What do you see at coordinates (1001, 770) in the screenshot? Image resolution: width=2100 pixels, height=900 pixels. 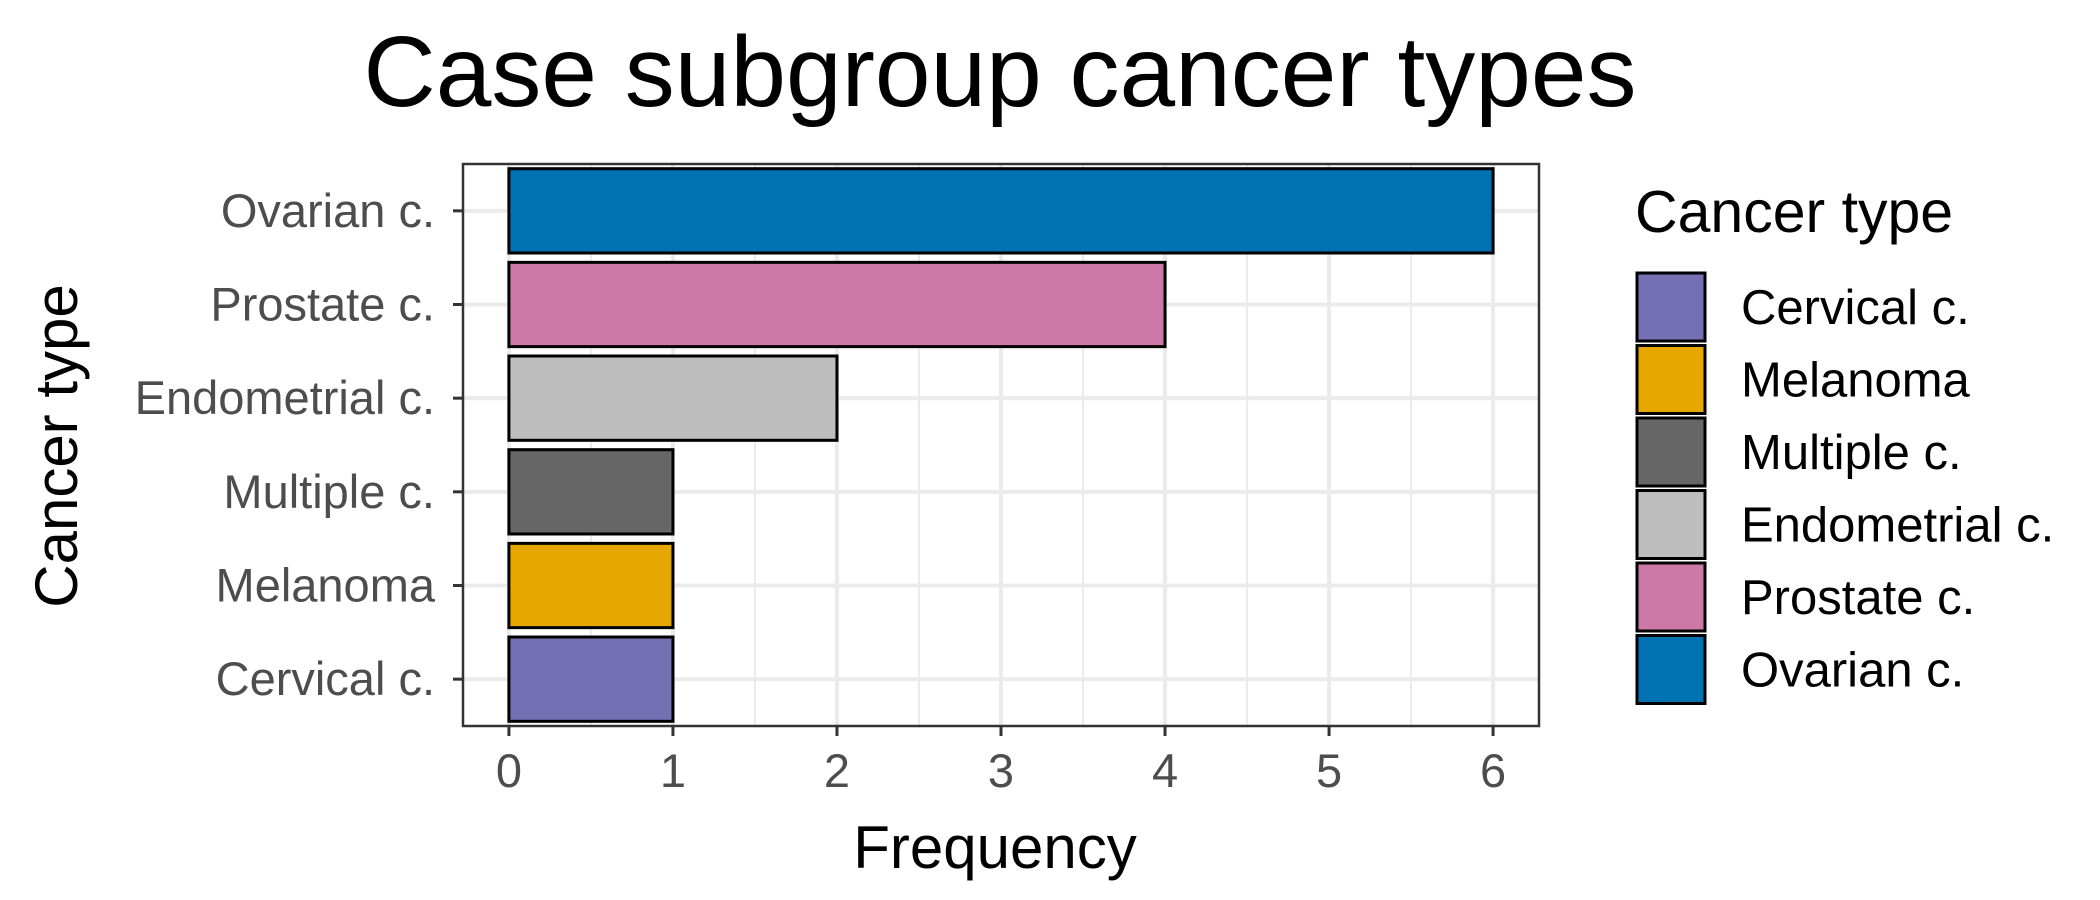 I see `x-tick-label: 3` at bounding box center [1001, 770].